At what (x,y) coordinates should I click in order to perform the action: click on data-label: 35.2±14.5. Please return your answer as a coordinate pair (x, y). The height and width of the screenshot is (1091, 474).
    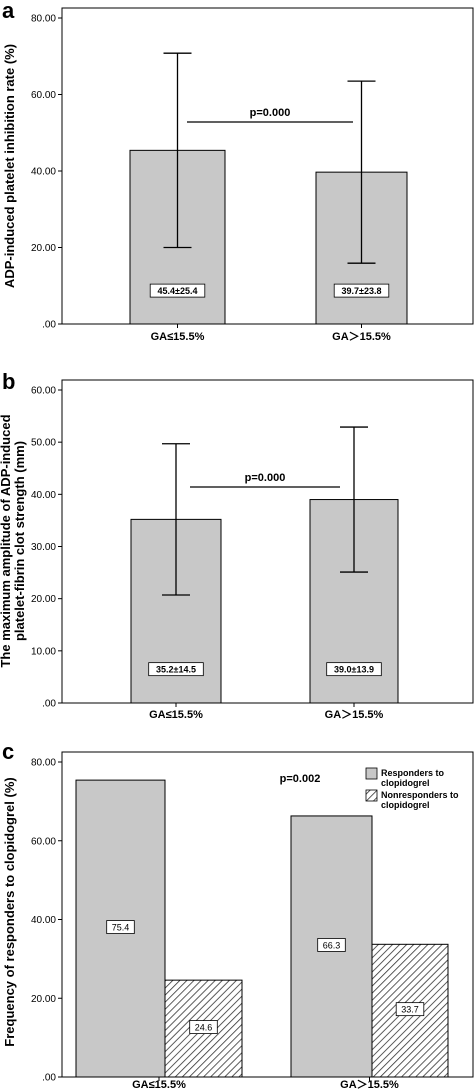
    Looking at the image, I should click on (176, 670).